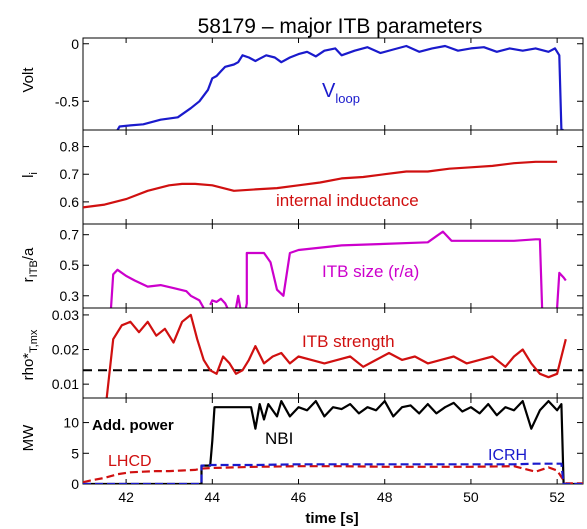  What do you see at coordinates (331, 518) in the screenshot?
I see `x-axis-label: time [s]` at bounding box center [331, 518].